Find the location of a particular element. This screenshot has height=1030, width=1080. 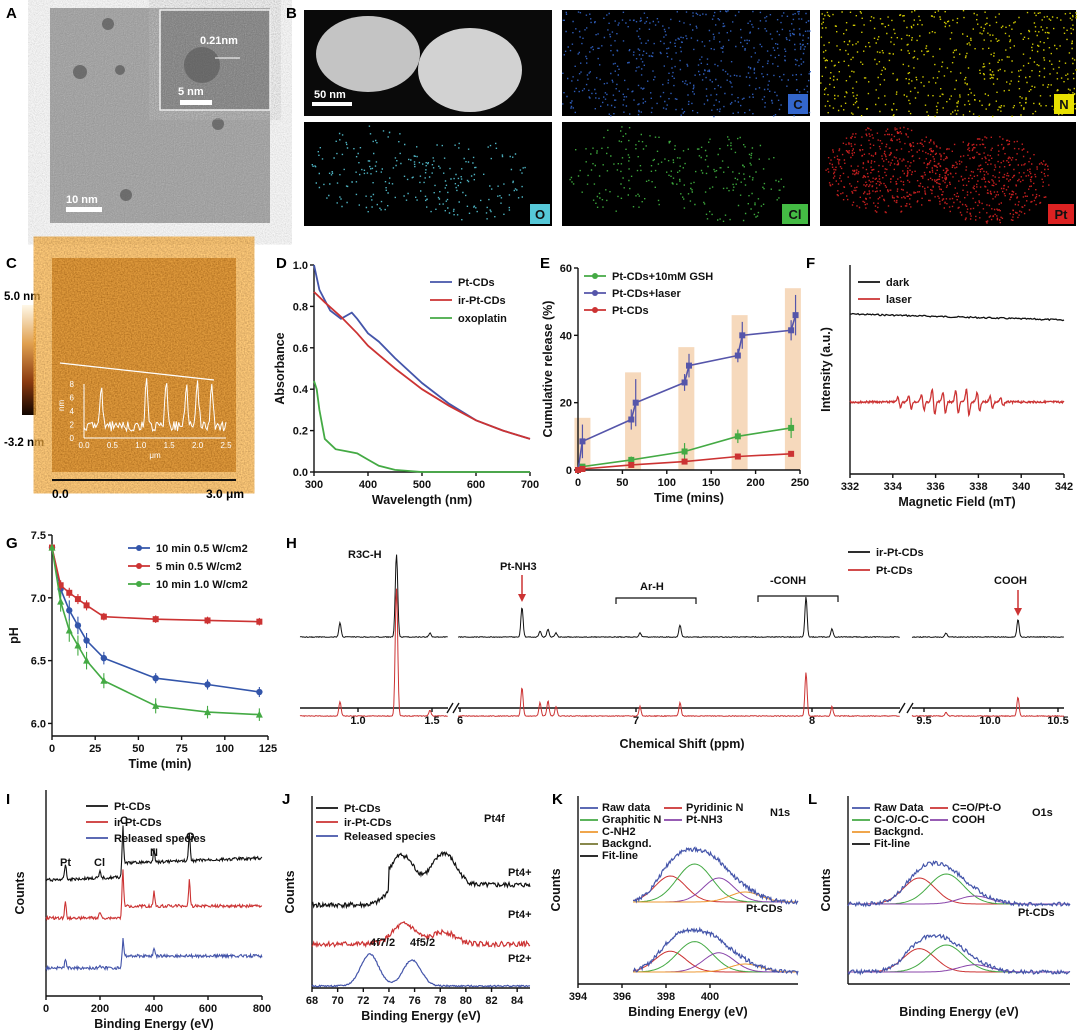

raw-data-line is located at coordinates (959, 884).